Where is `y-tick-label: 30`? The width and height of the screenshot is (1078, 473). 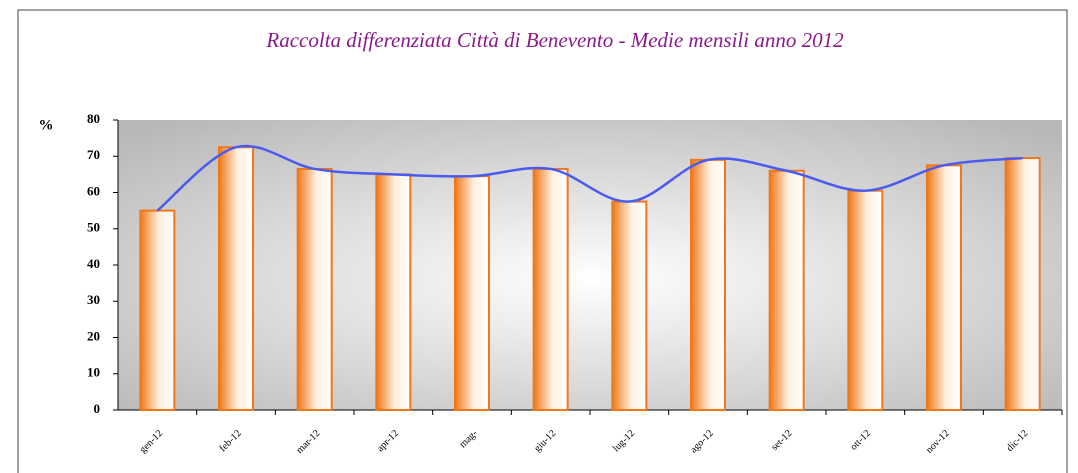
y-tick-label: 30 is located at coordinates (93, 299).